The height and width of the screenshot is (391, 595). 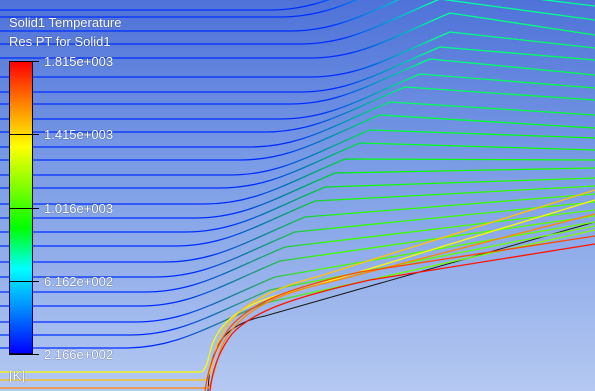 What do you see at coordinates (79, 281) in the screenshot?
I see `color-bar-label: 6.162e+002` at bounding box center [79, 281].